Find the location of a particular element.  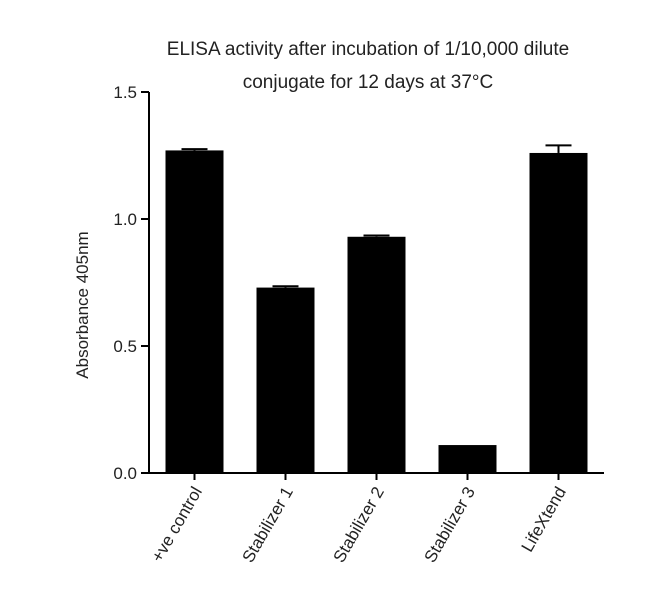

chart-title-line-2: conjugate for 12 days at 37°C is located at coordinates (368, 82).